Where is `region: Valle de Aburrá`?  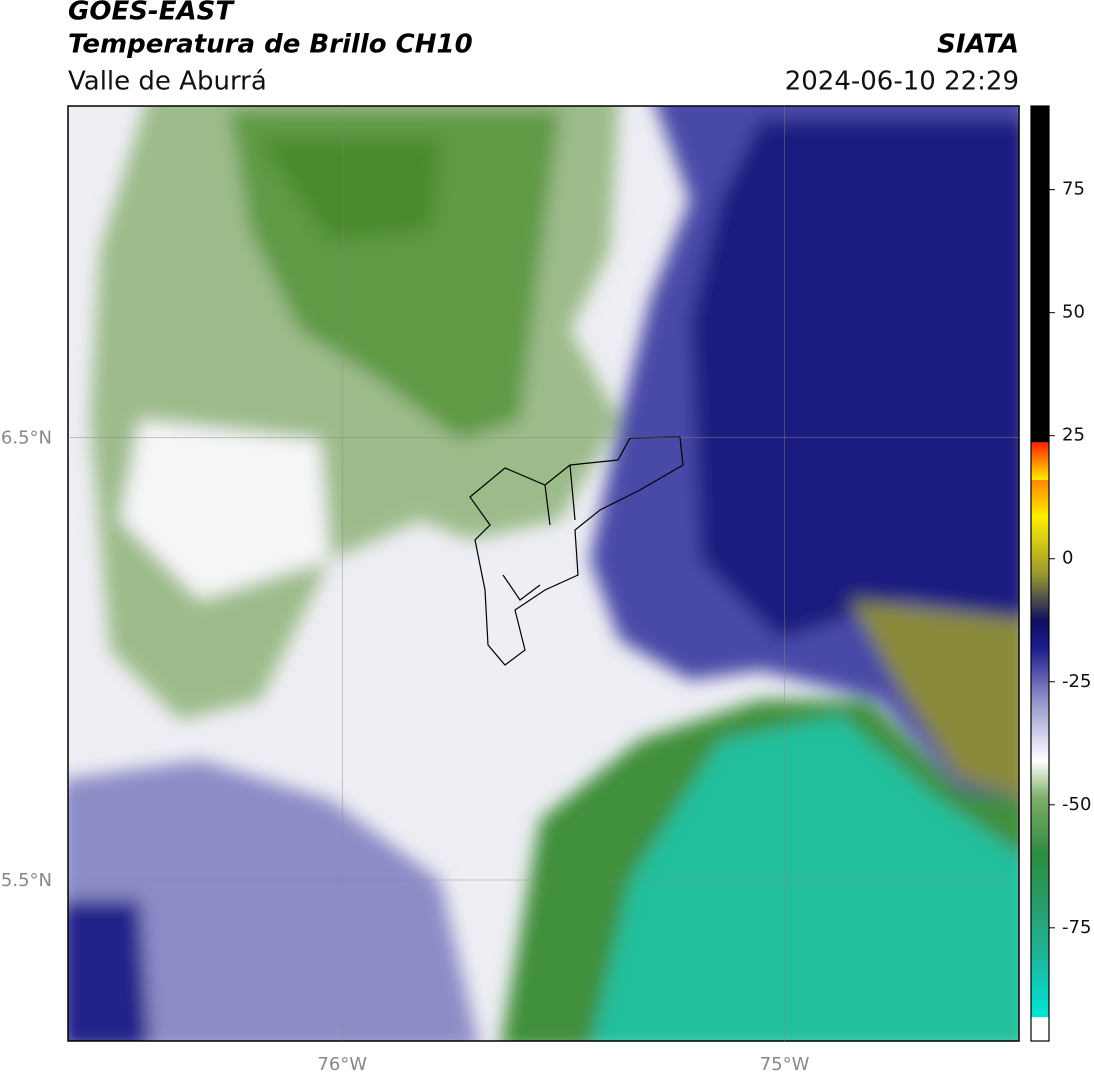
region: Valle de Aburrá is located at coordinates (167, 82).